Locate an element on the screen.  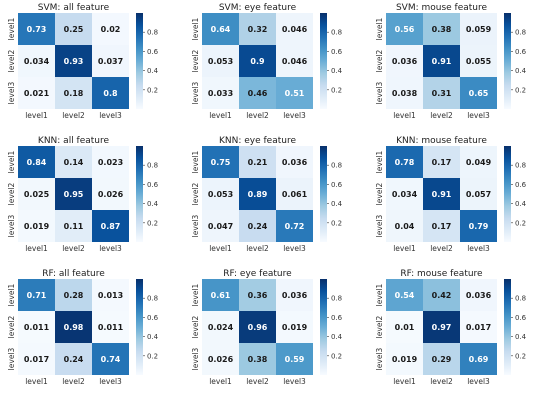
cell-value-label: 0.78 is located at coordinates (405, 162).